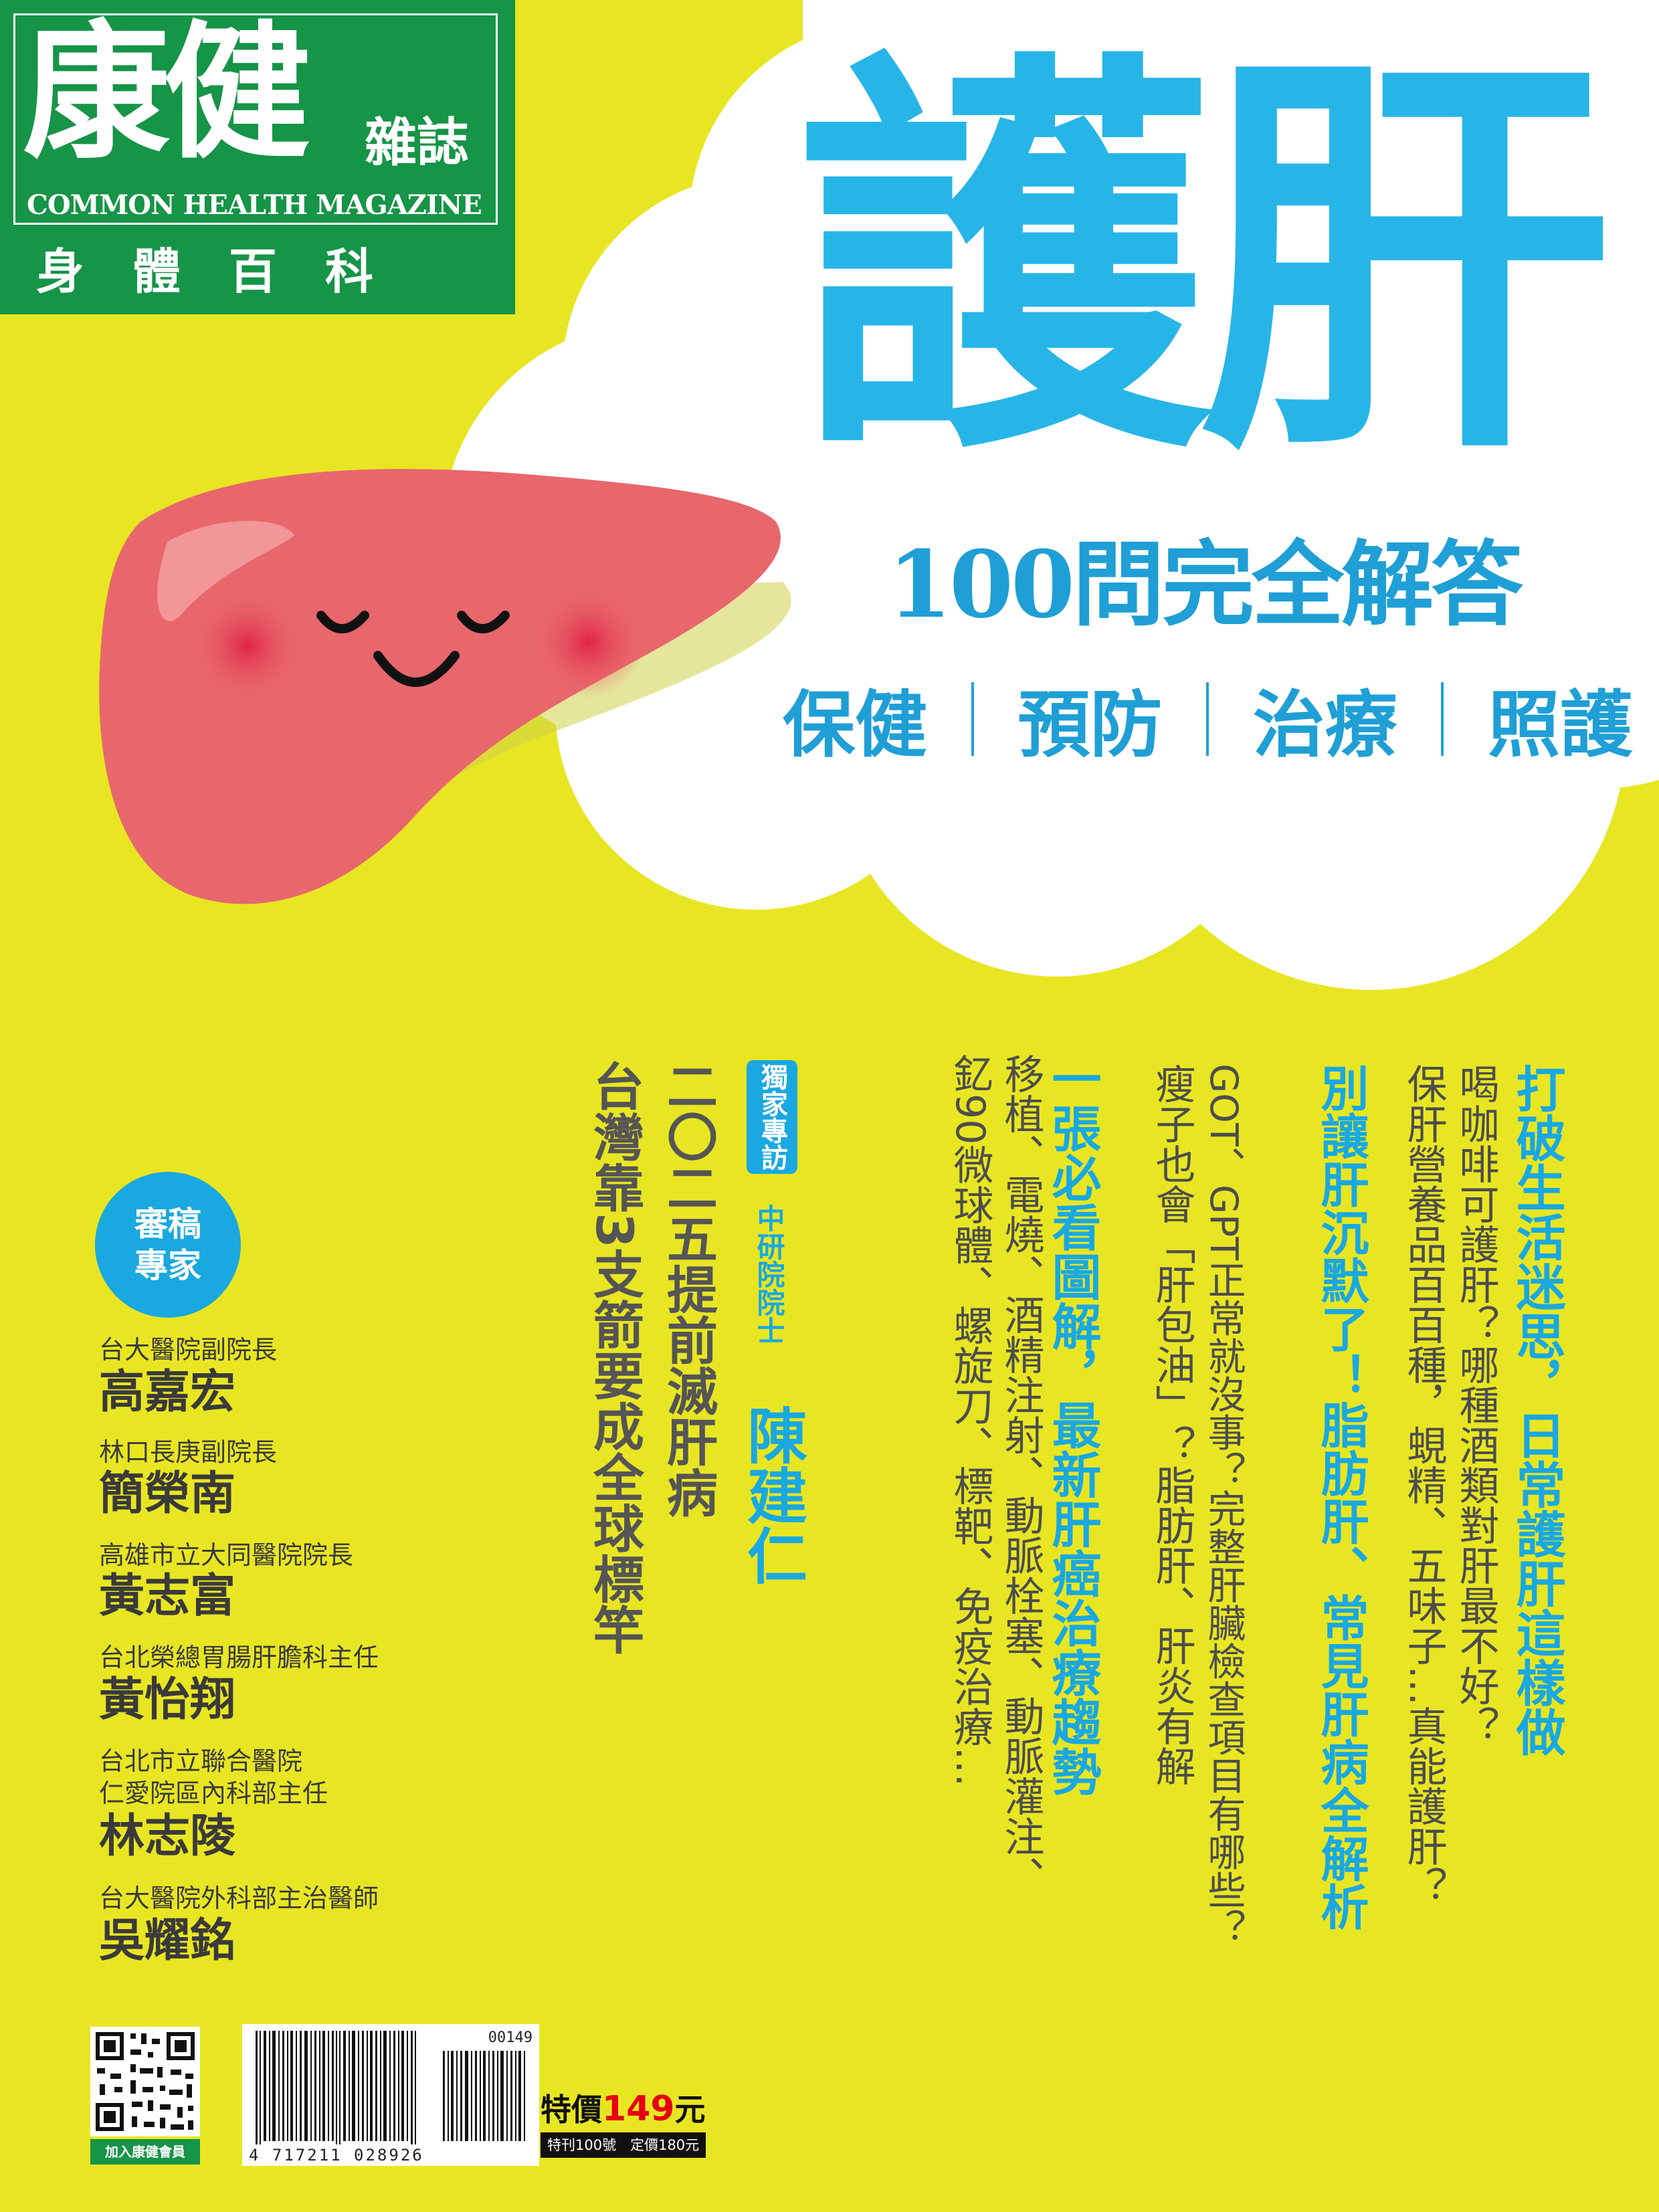  I want to click on issue-info: 特刊100號 定價180元, so click(623, 2145).